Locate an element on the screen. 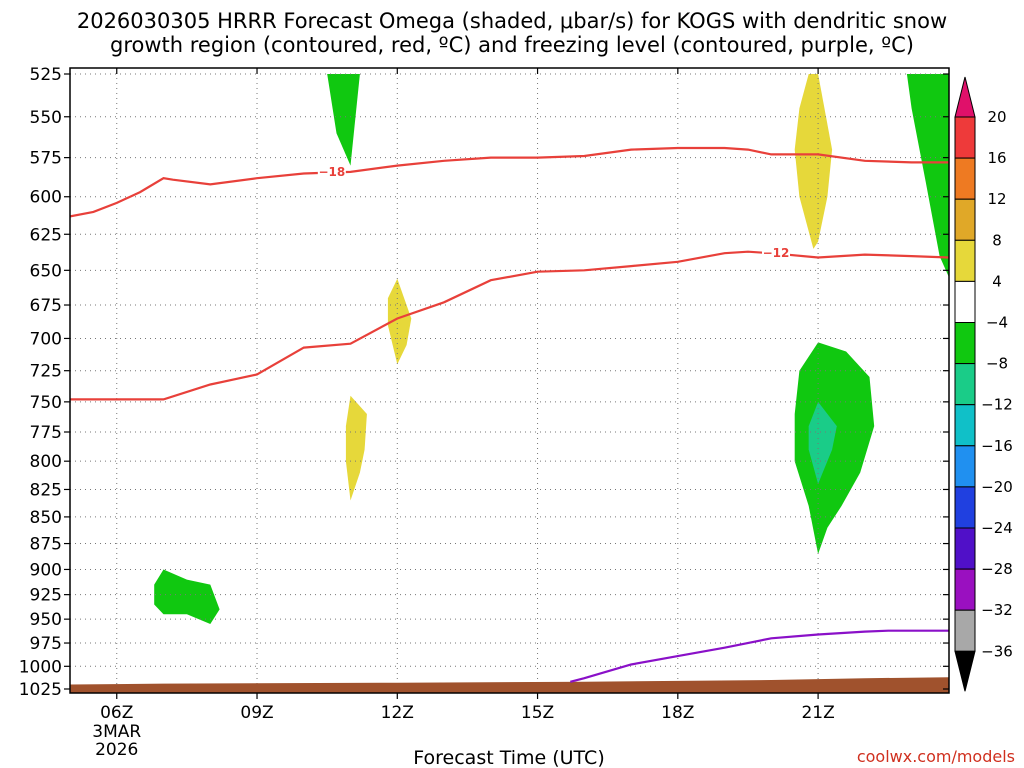  colorbar-label: 12 is located at coordinates (996, 199).